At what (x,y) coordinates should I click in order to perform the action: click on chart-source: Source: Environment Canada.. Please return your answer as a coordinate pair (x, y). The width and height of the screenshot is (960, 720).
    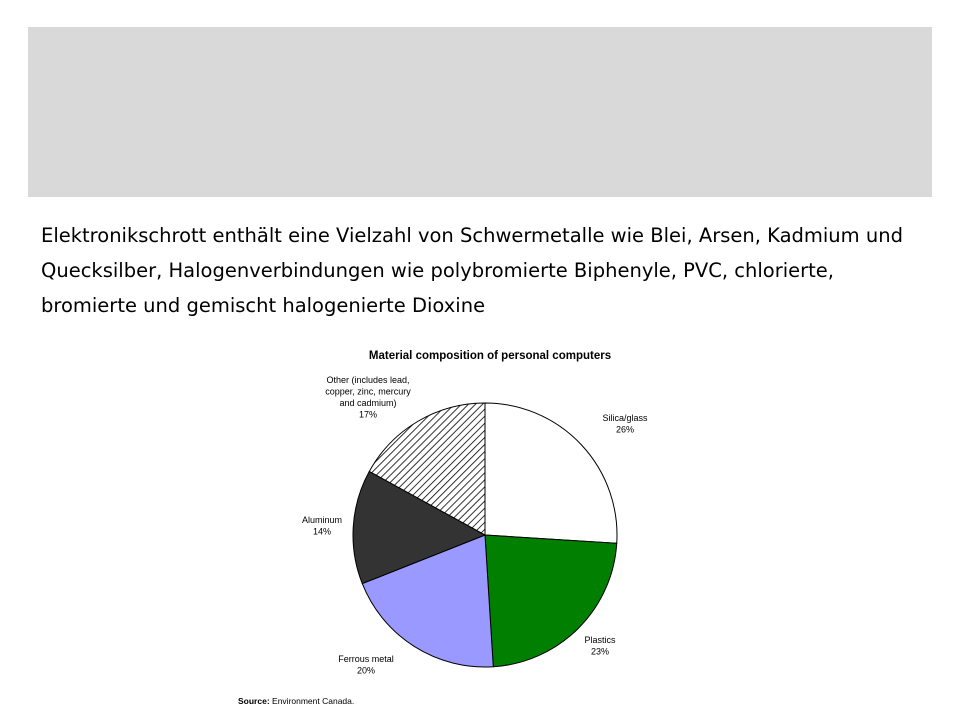
    Looking at the image, I should click on (296, 701).